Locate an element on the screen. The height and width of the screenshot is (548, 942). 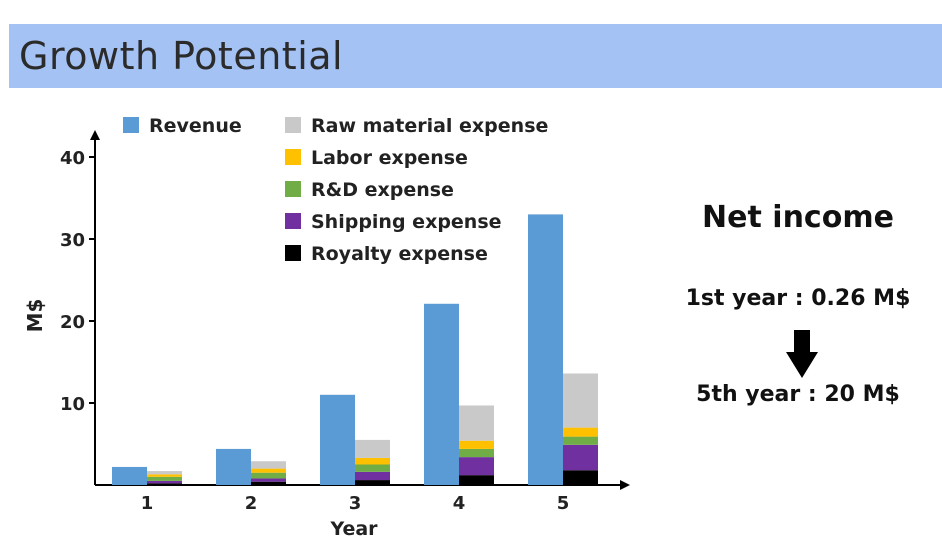
x-tick-label: 5 is located at coordinates (563, 503).